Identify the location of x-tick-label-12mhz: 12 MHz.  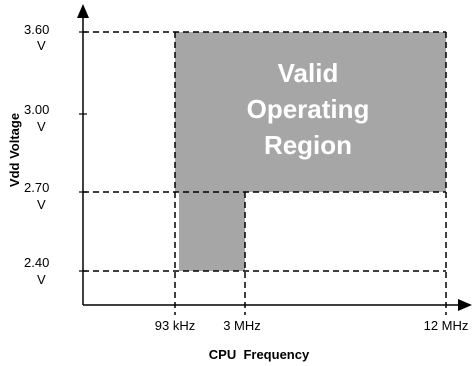
(446, 325).